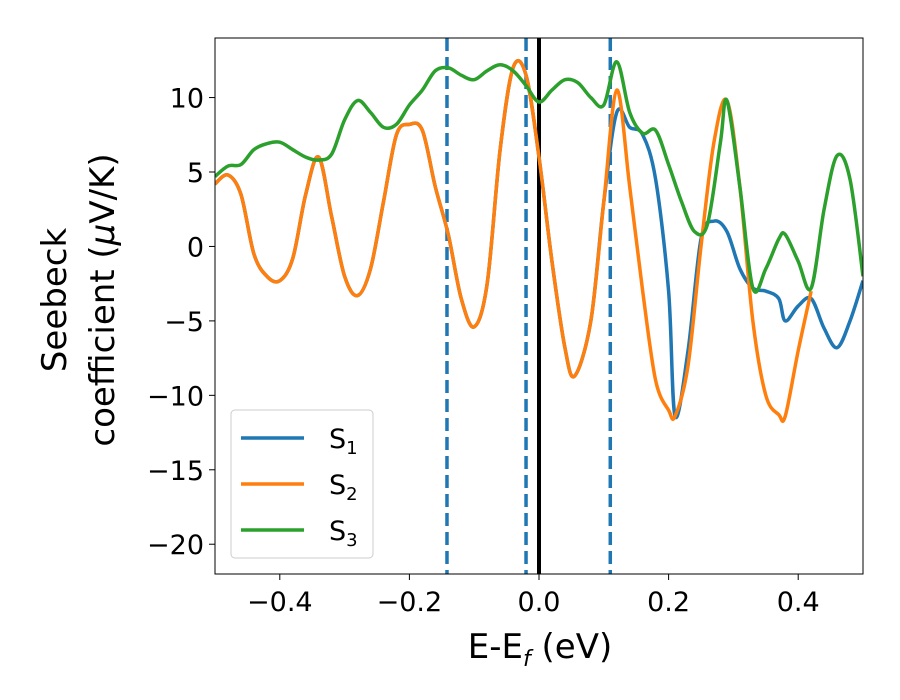 The image size is (900, 700). What do you see at coordinates (195, 247) in the screenshot?
I see `y-tick-label: 0` at bounding box center [195, 247].